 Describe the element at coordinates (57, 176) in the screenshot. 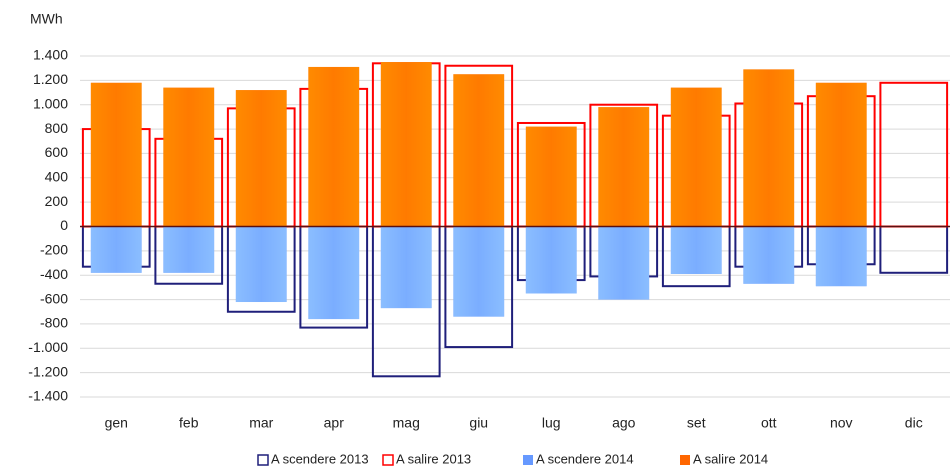

I see `y-tick-label: 400` at that location.